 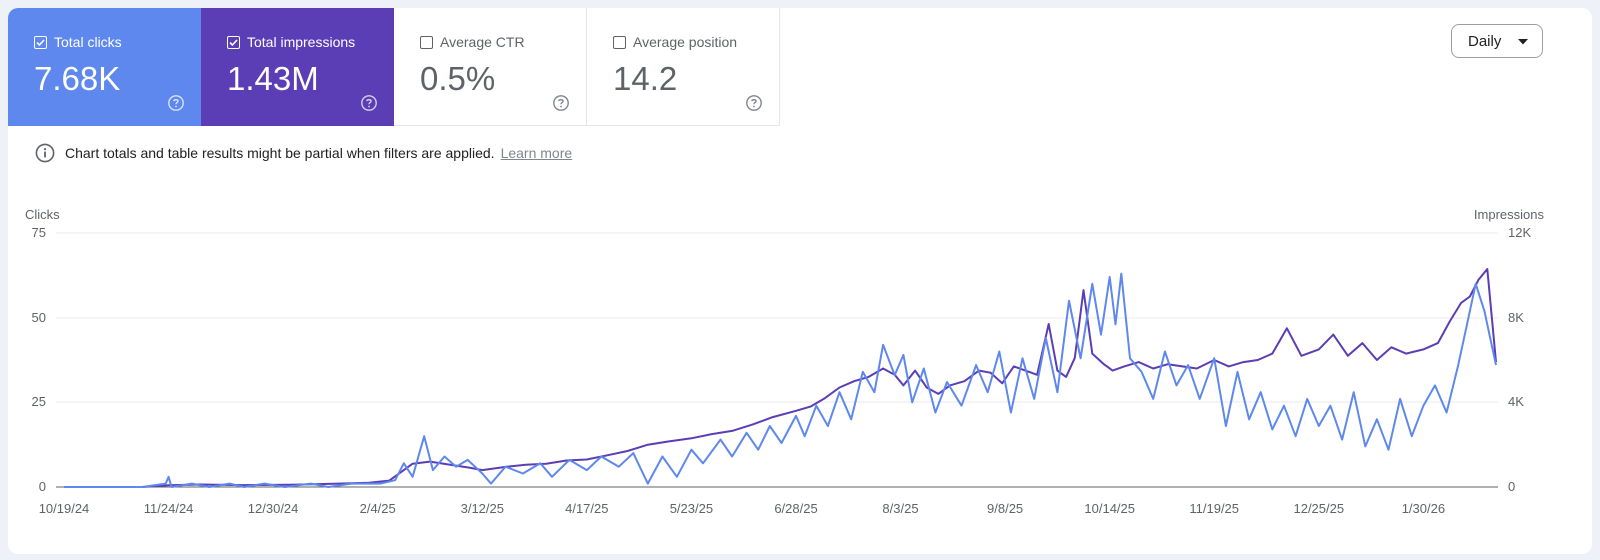 I want to click on x-tick-label: 4/17/25, so click(x=586, y=508).